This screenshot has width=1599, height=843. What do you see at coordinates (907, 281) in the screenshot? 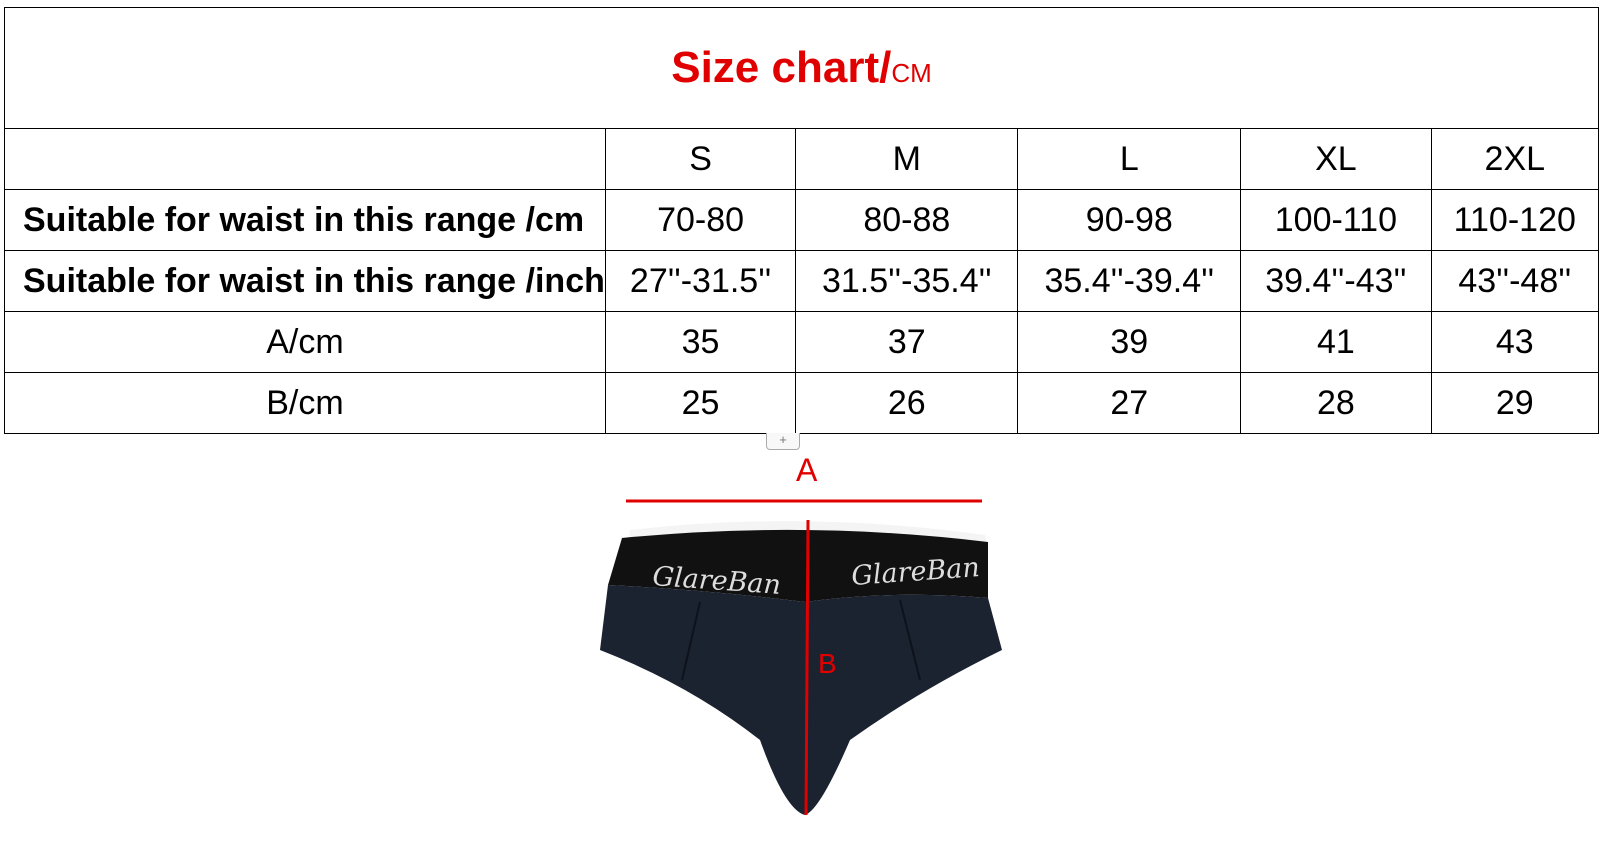
I see `cell: 31.5''-35.4''` at bounding box center [907, 281].